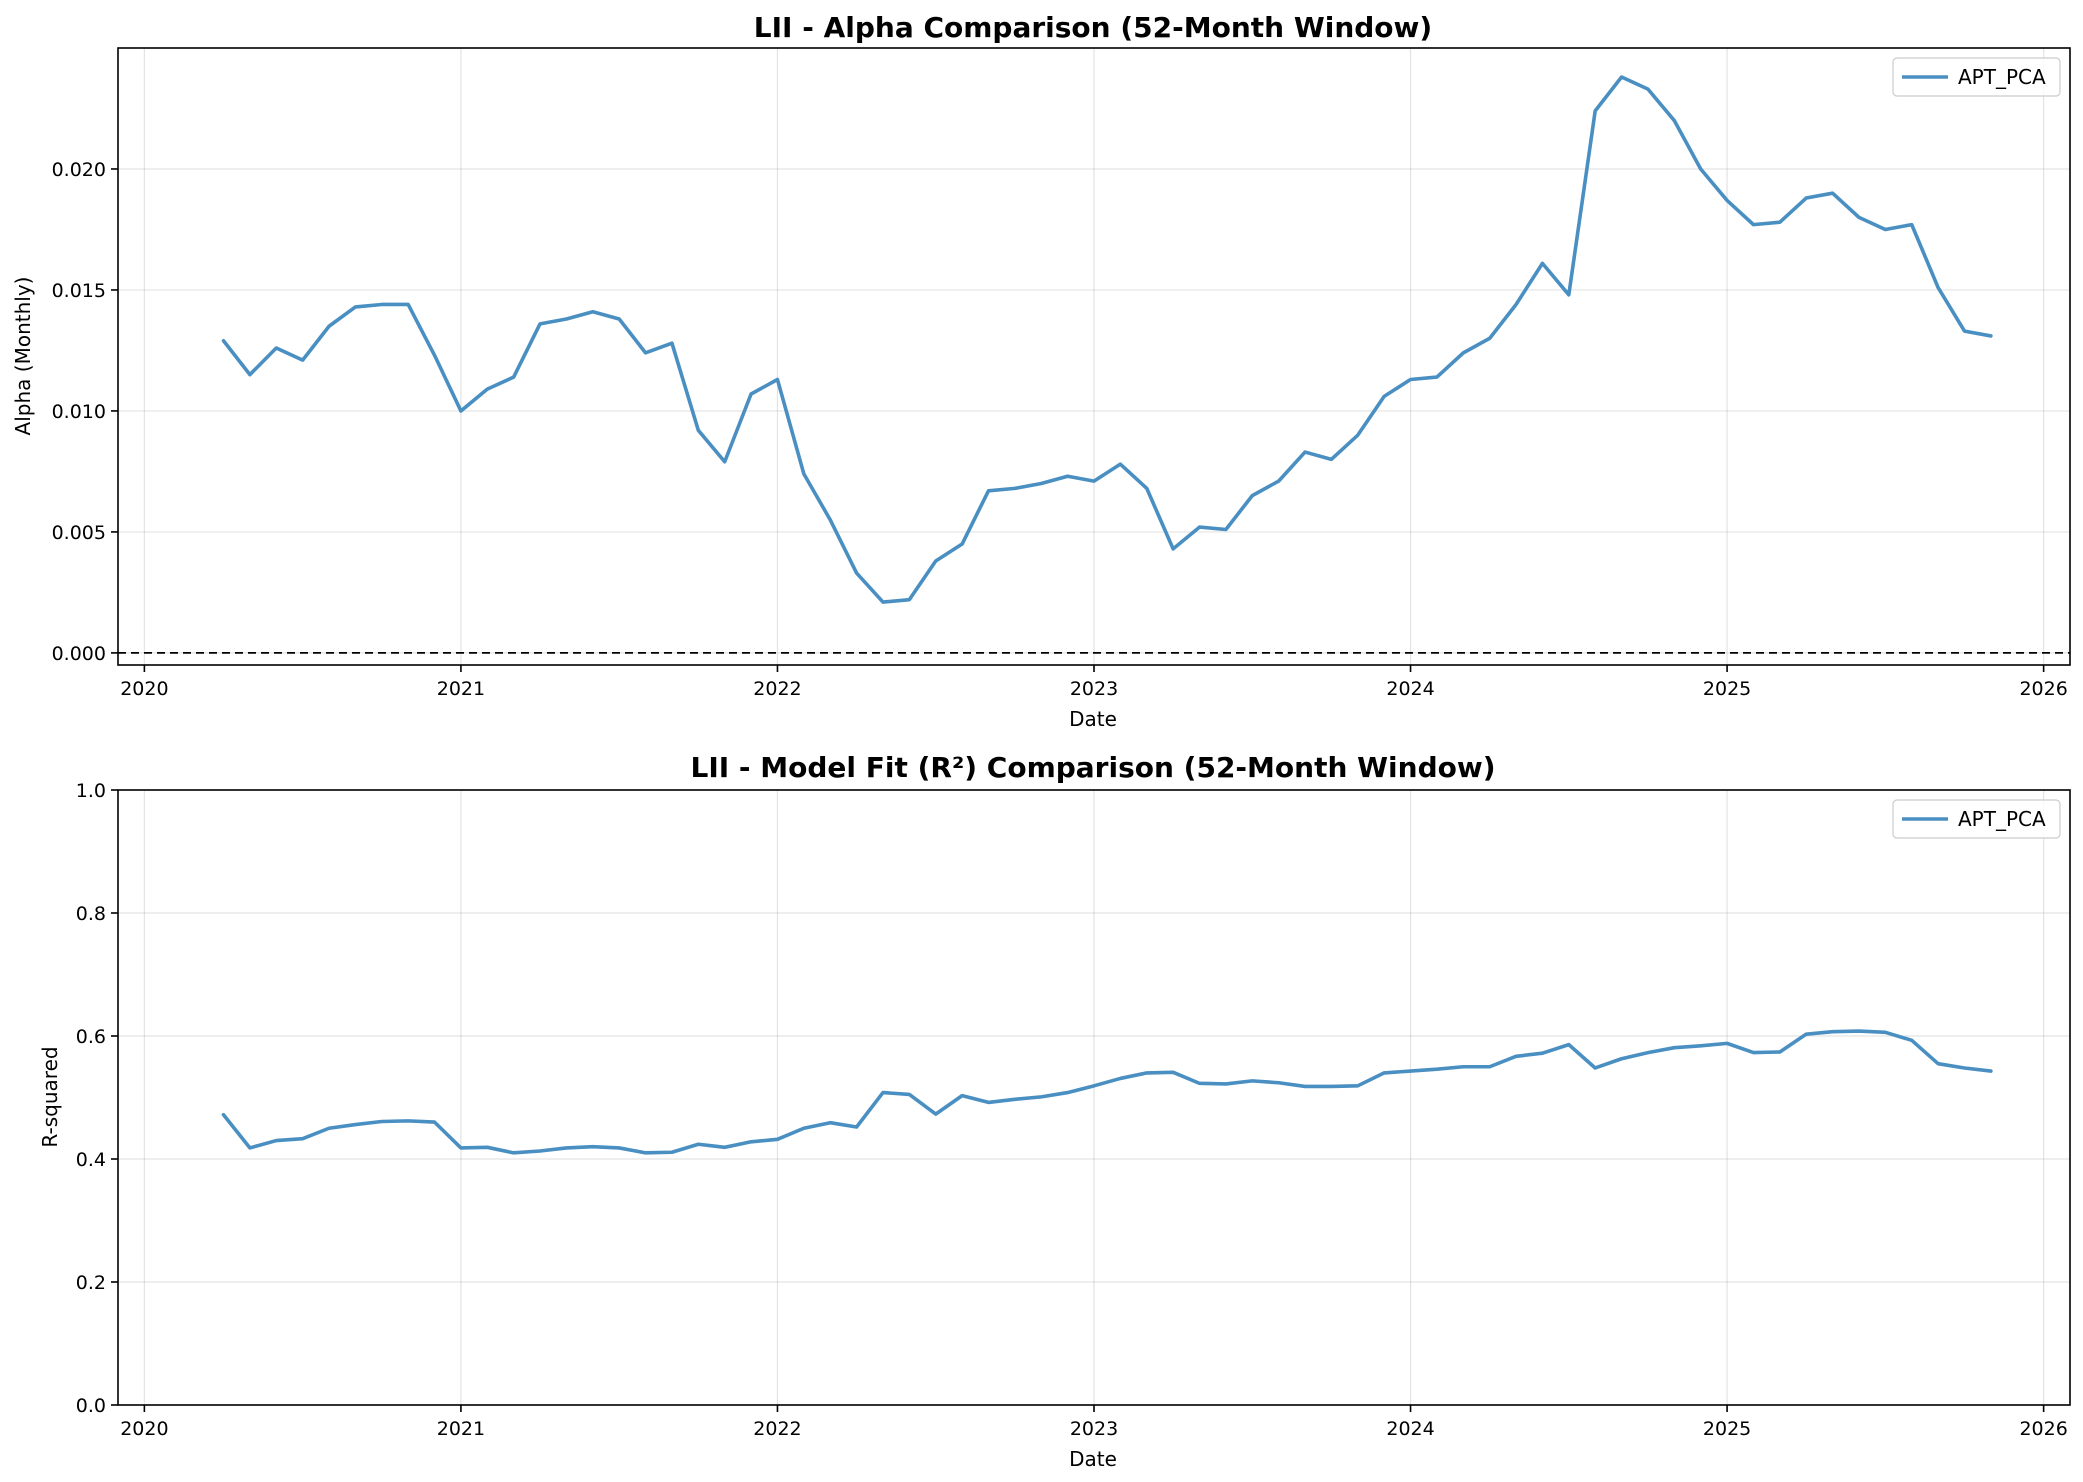 The height and width of the screenshot is (1482, 2083). What do you see at coordinates (461, 689) in the screenshot?
I see `alpha-x-tick-label-2021: 2021` at bounding box center [461, 689].